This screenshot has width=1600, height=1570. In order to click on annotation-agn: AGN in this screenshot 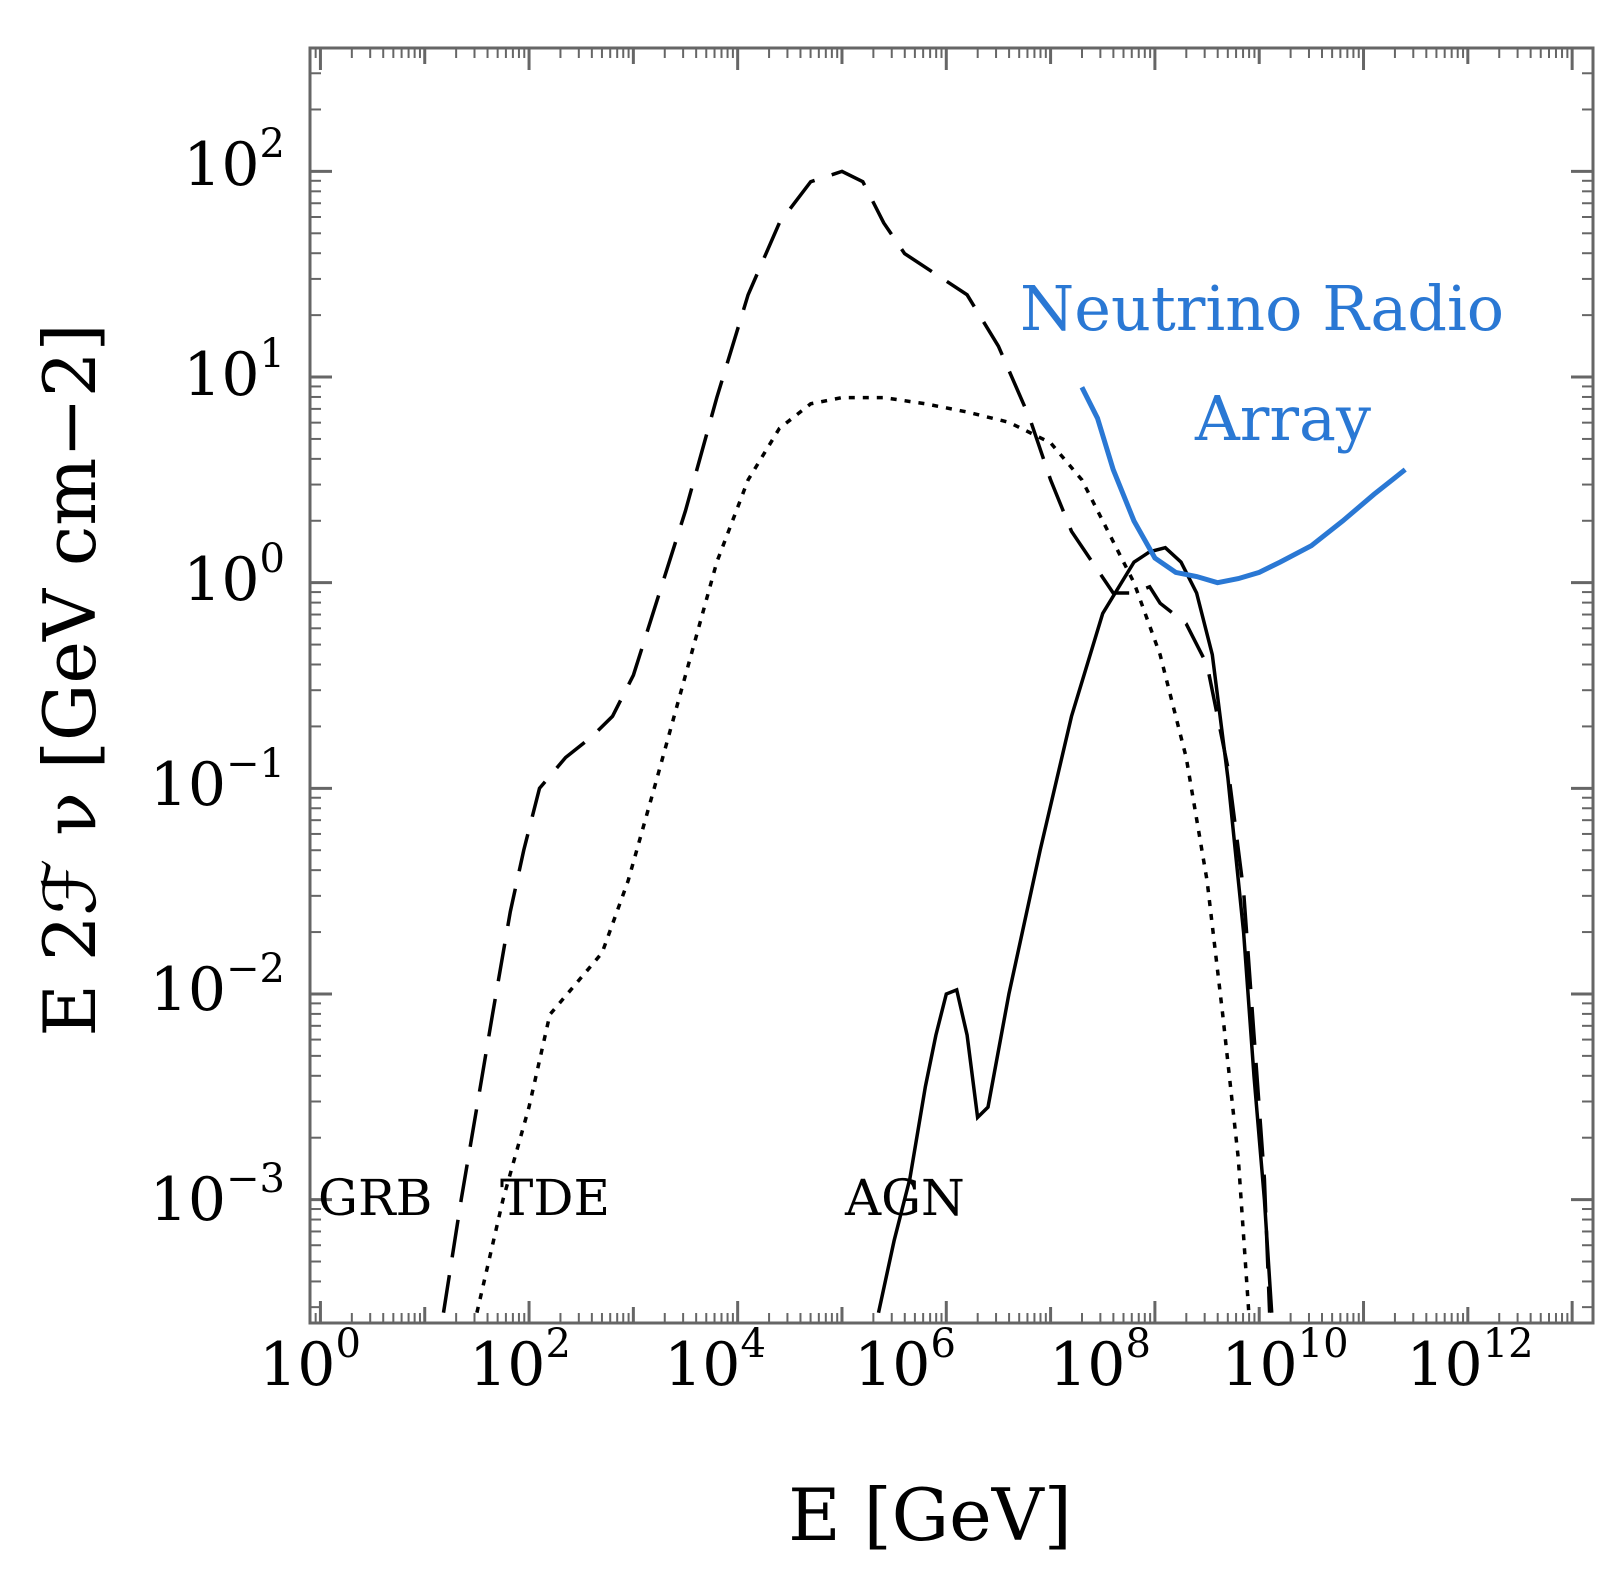, I will do `click(904, 1198)`.